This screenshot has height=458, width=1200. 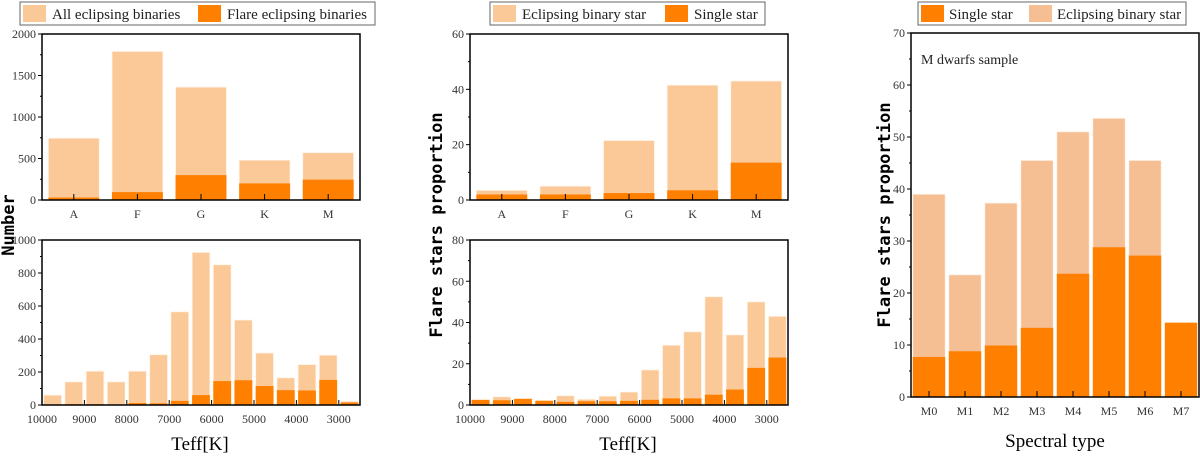 I want to click on x-axis-label-middle: Teff[K], so click(x=627, y=444).